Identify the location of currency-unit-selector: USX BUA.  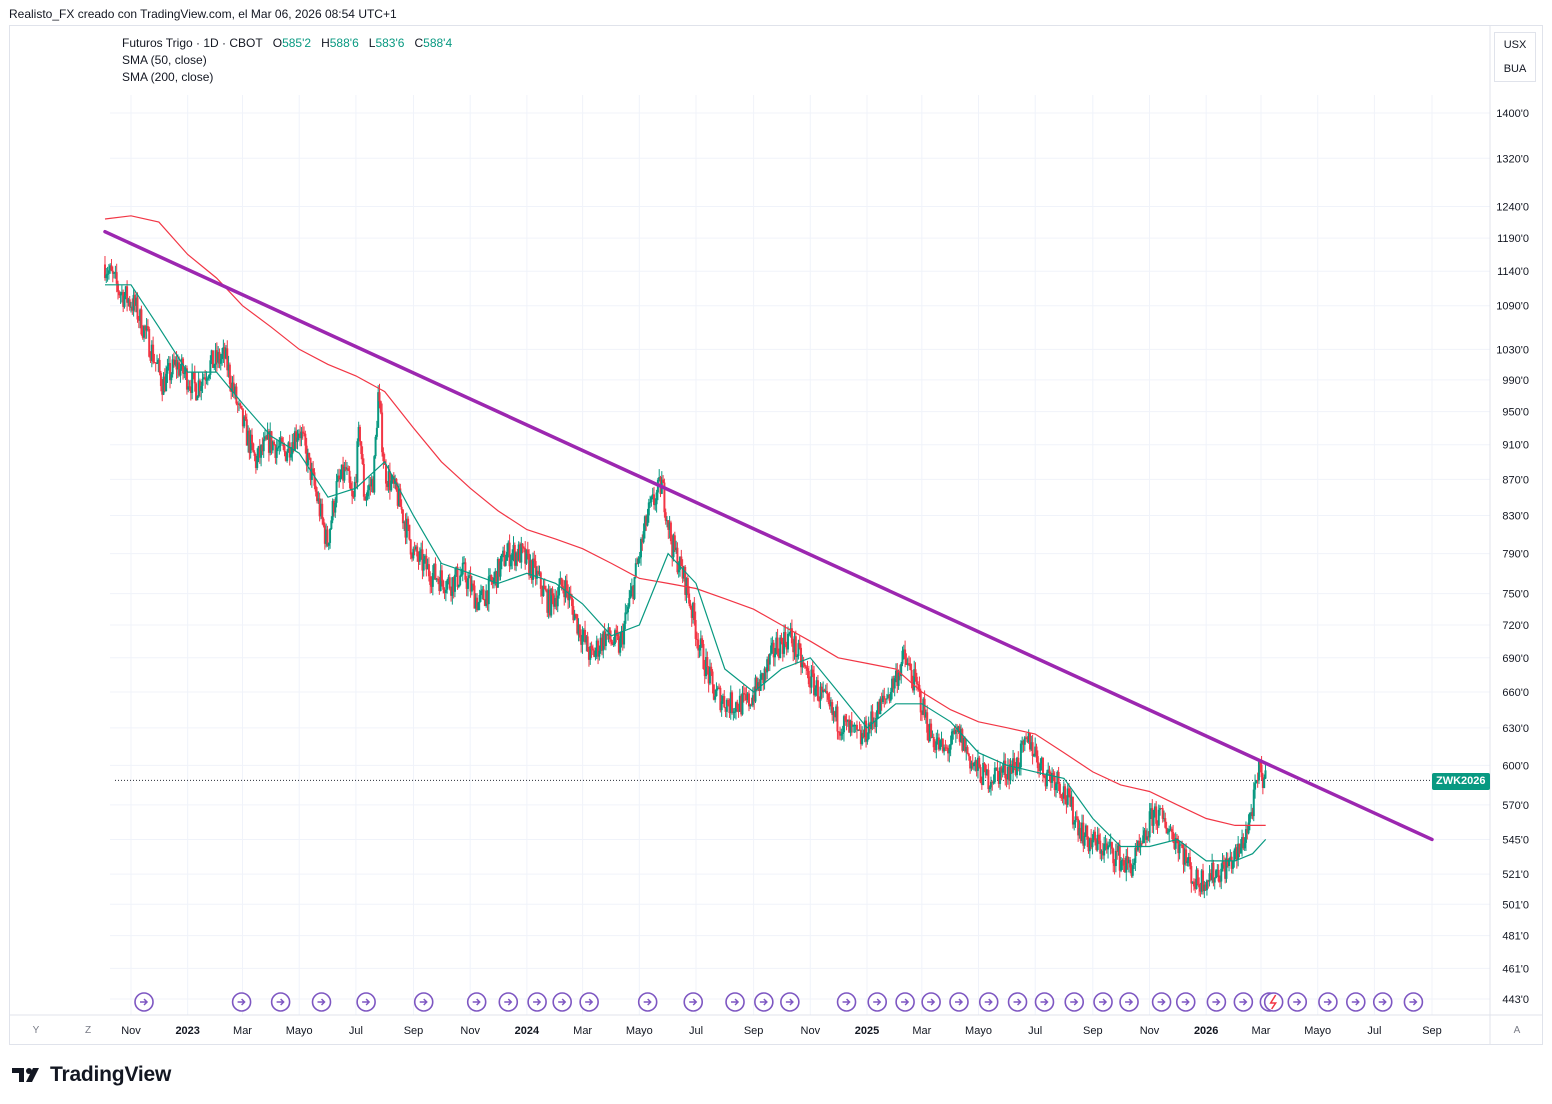
(1515, 57).